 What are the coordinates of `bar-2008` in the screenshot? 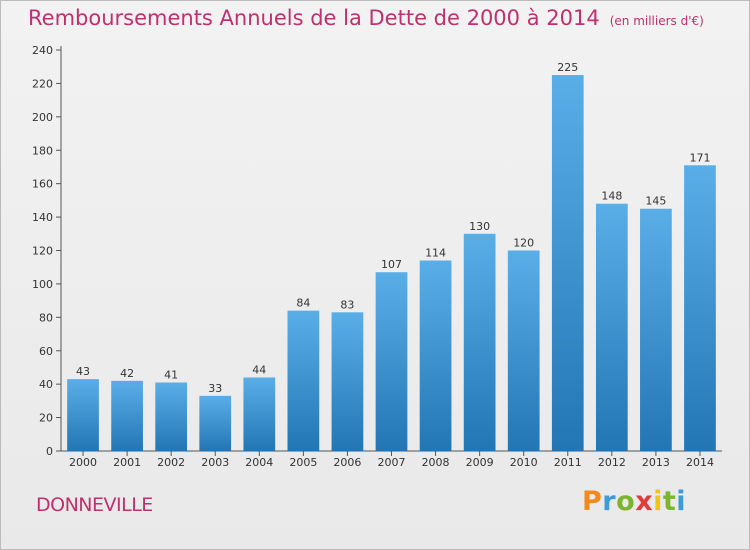 It's located at (435, 355).